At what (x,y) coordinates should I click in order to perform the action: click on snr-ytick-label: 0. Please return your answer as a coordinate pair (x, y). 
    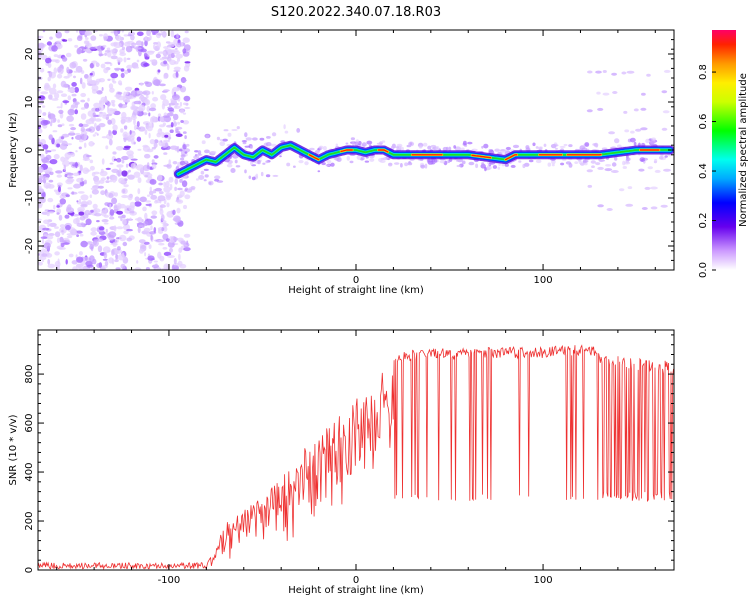
    Looking at the image, I should click on (29, 570).